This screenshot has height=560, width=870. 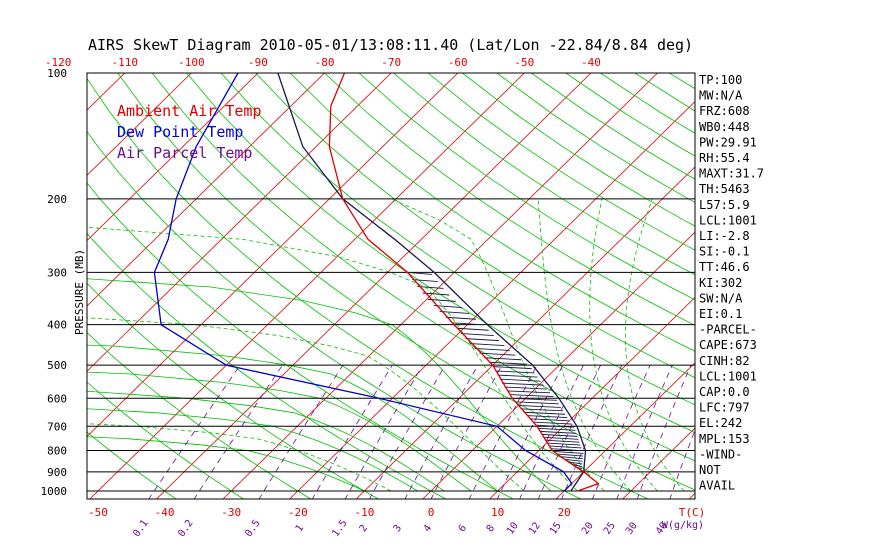 What do you see at coordinates (524, 62) in the screenshot?
I see `top-temp-tick-label: -50` at bounding box center [524, 62].